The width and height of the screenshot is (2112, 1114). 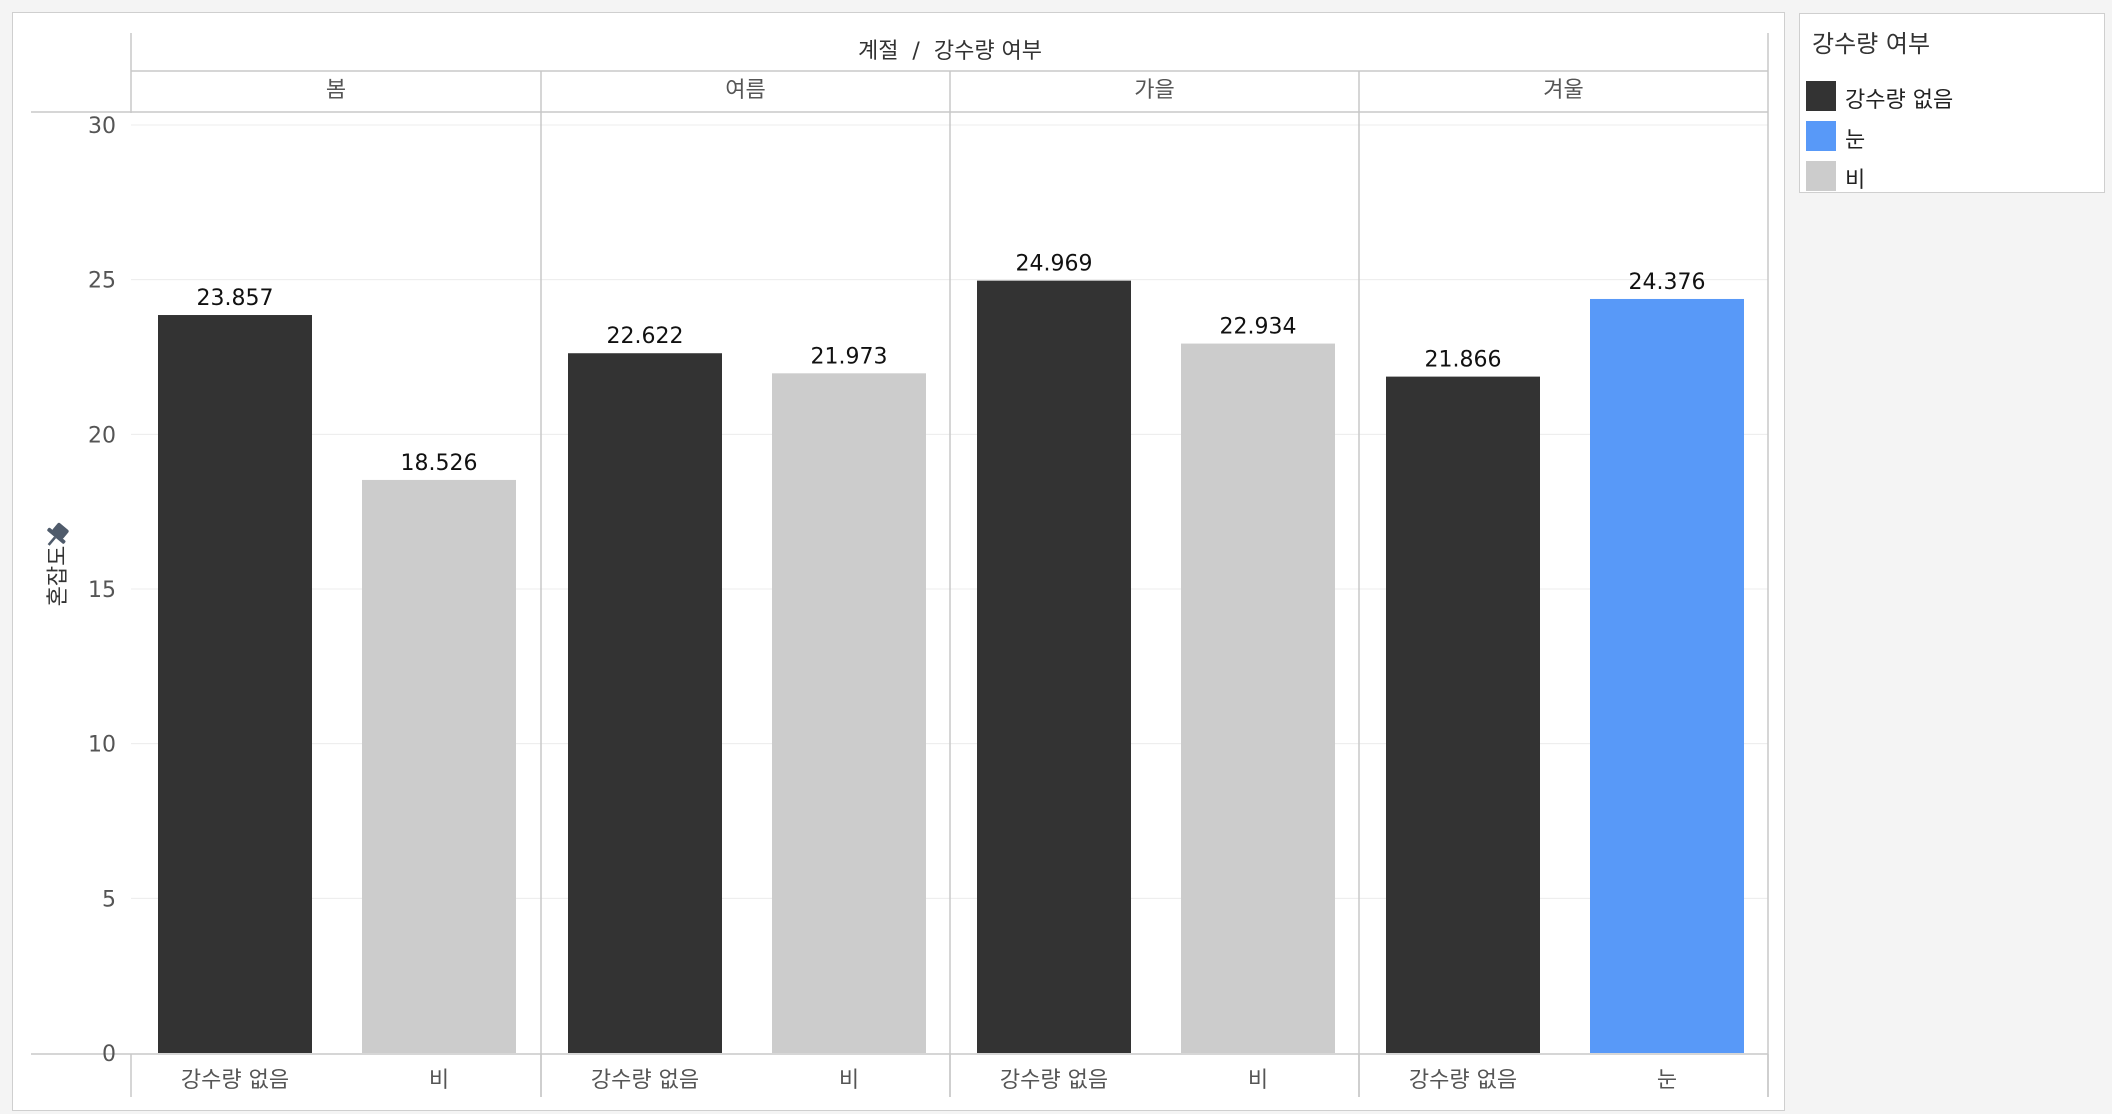 What do you see at coordinates (336, 90) in the screenshot?
I see `panel-header: 봄` at bounding box center [336, 90].